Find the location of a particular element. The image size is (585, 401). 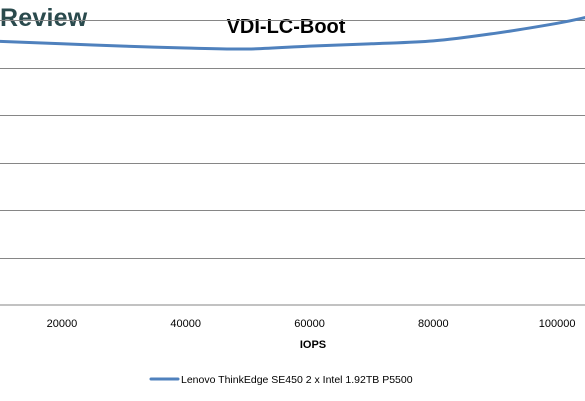

x-axis-tick-labels: 20000 40000 60000 80000 100000 is located at coordinates (311, 324).